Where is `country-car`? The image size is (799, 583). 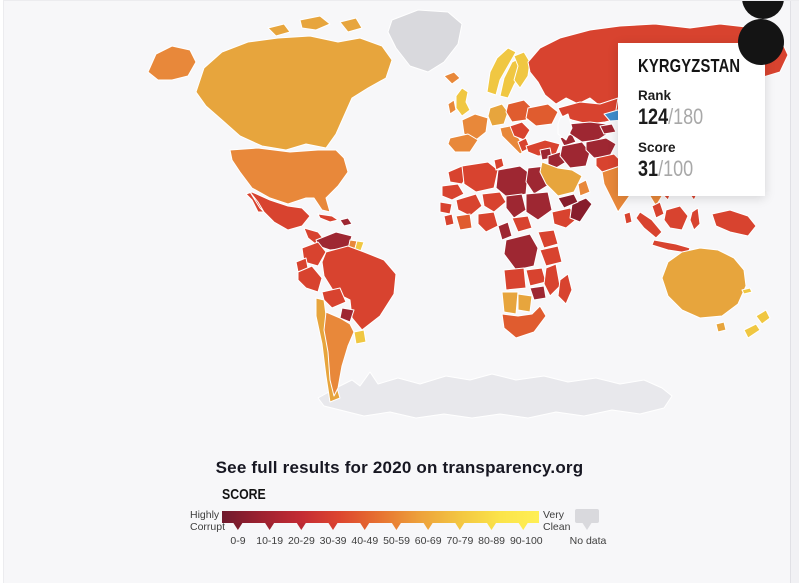 country-car is located at coordinates (522, 224).